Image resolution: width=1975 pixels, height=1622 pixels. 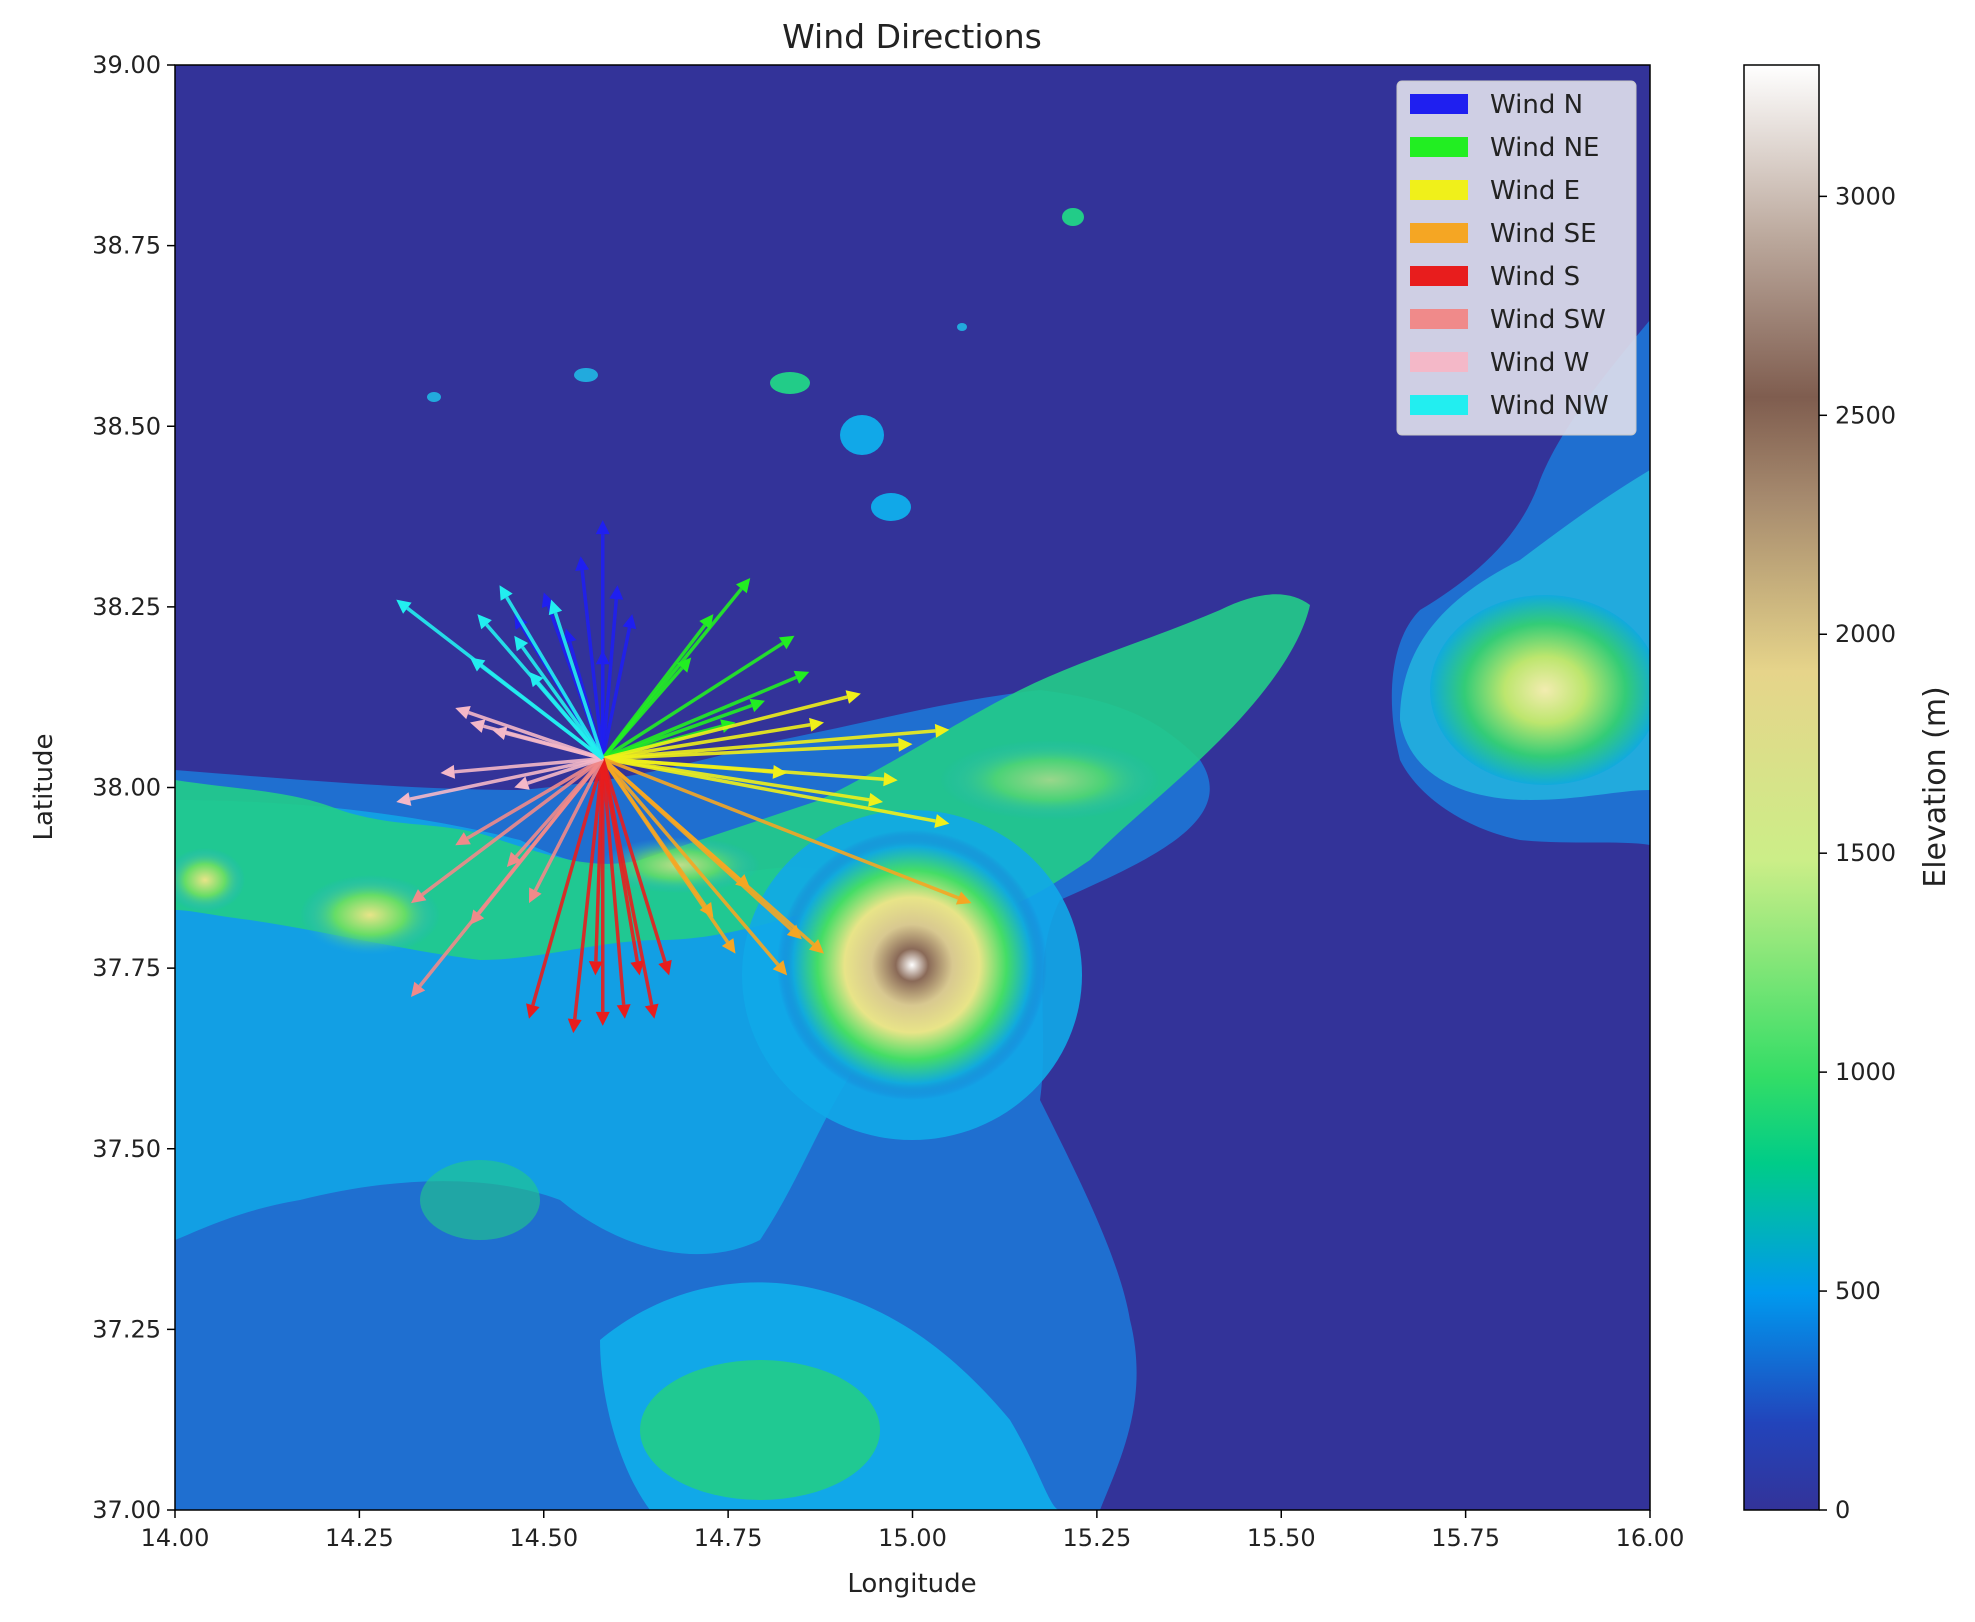 What do you see at coordinates (1650, 1538) in the screenshot?
I see `x-tick-label: 16.00` at bounding box center [1650, 1538].